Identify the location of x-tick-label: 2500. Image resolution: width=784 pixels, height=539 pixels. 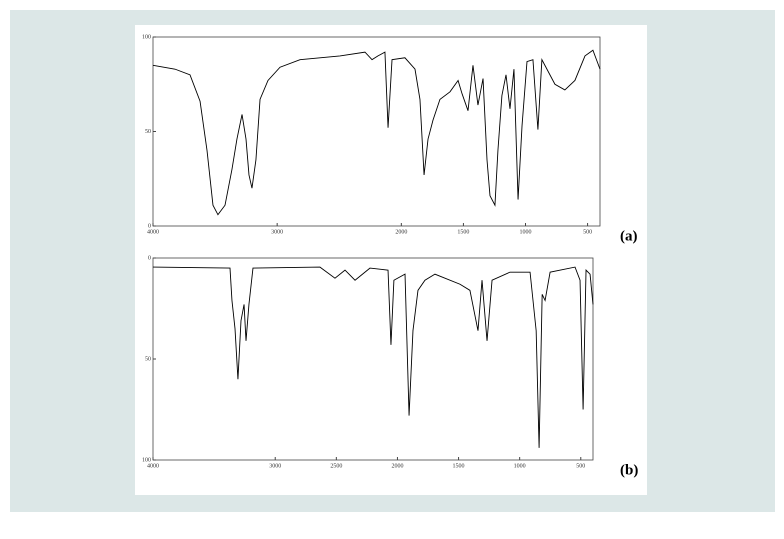
(336, 466).